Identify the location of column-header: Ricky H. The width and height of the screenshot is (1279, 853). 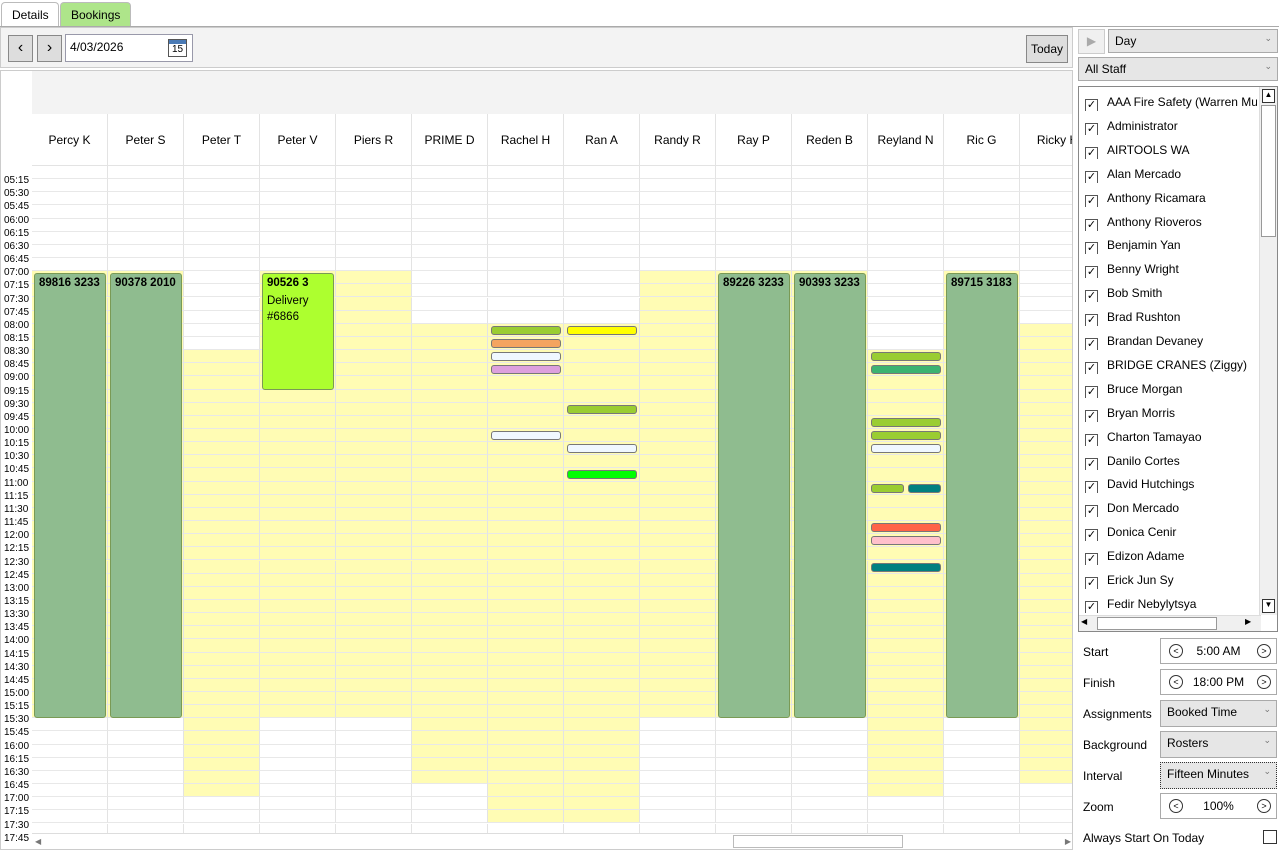
(1046, 140).